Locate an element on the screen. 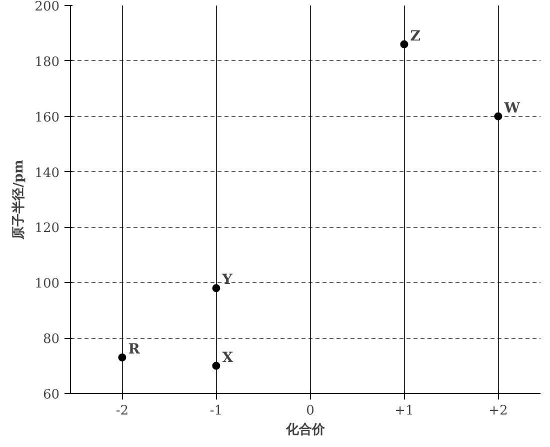 The height and width of the screenshot is (447, 550). annotation: W is located at coordinates (511, 108).